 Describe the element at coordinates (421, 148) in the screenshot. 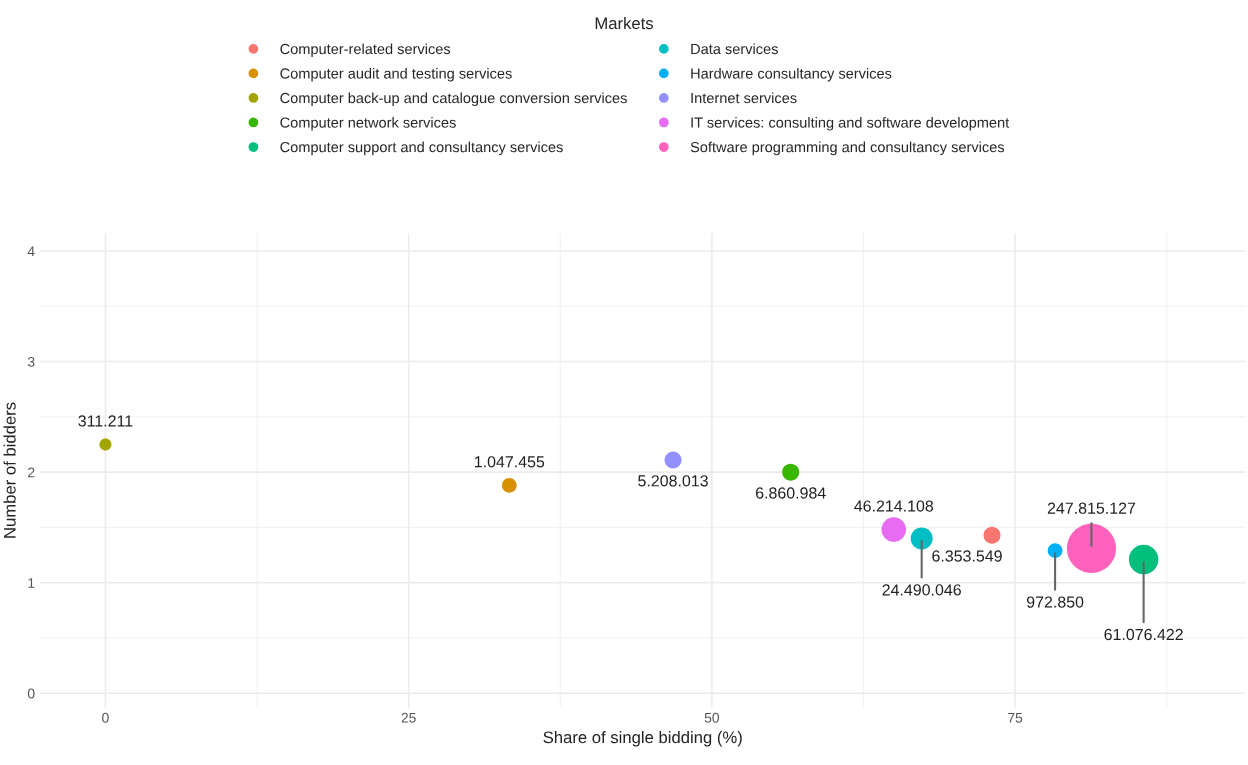

I see `legend-label: Computer support and consultancy services` at that location.